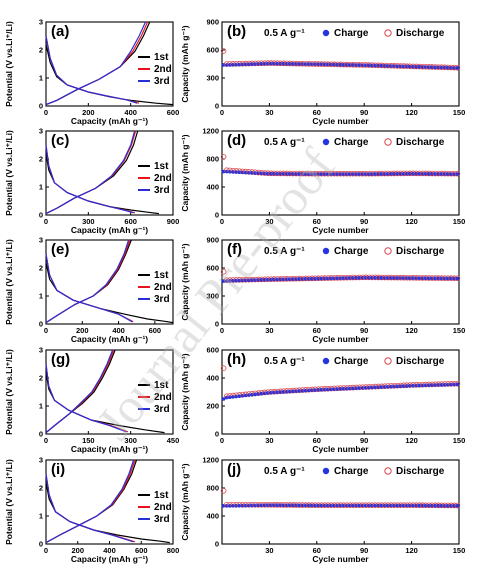 This screenshot has height=587, width=485. What do you see at coordinates (77, 550) in the screenshot?
I see `x-tick-label: 200` at bounding box center [77, 550].